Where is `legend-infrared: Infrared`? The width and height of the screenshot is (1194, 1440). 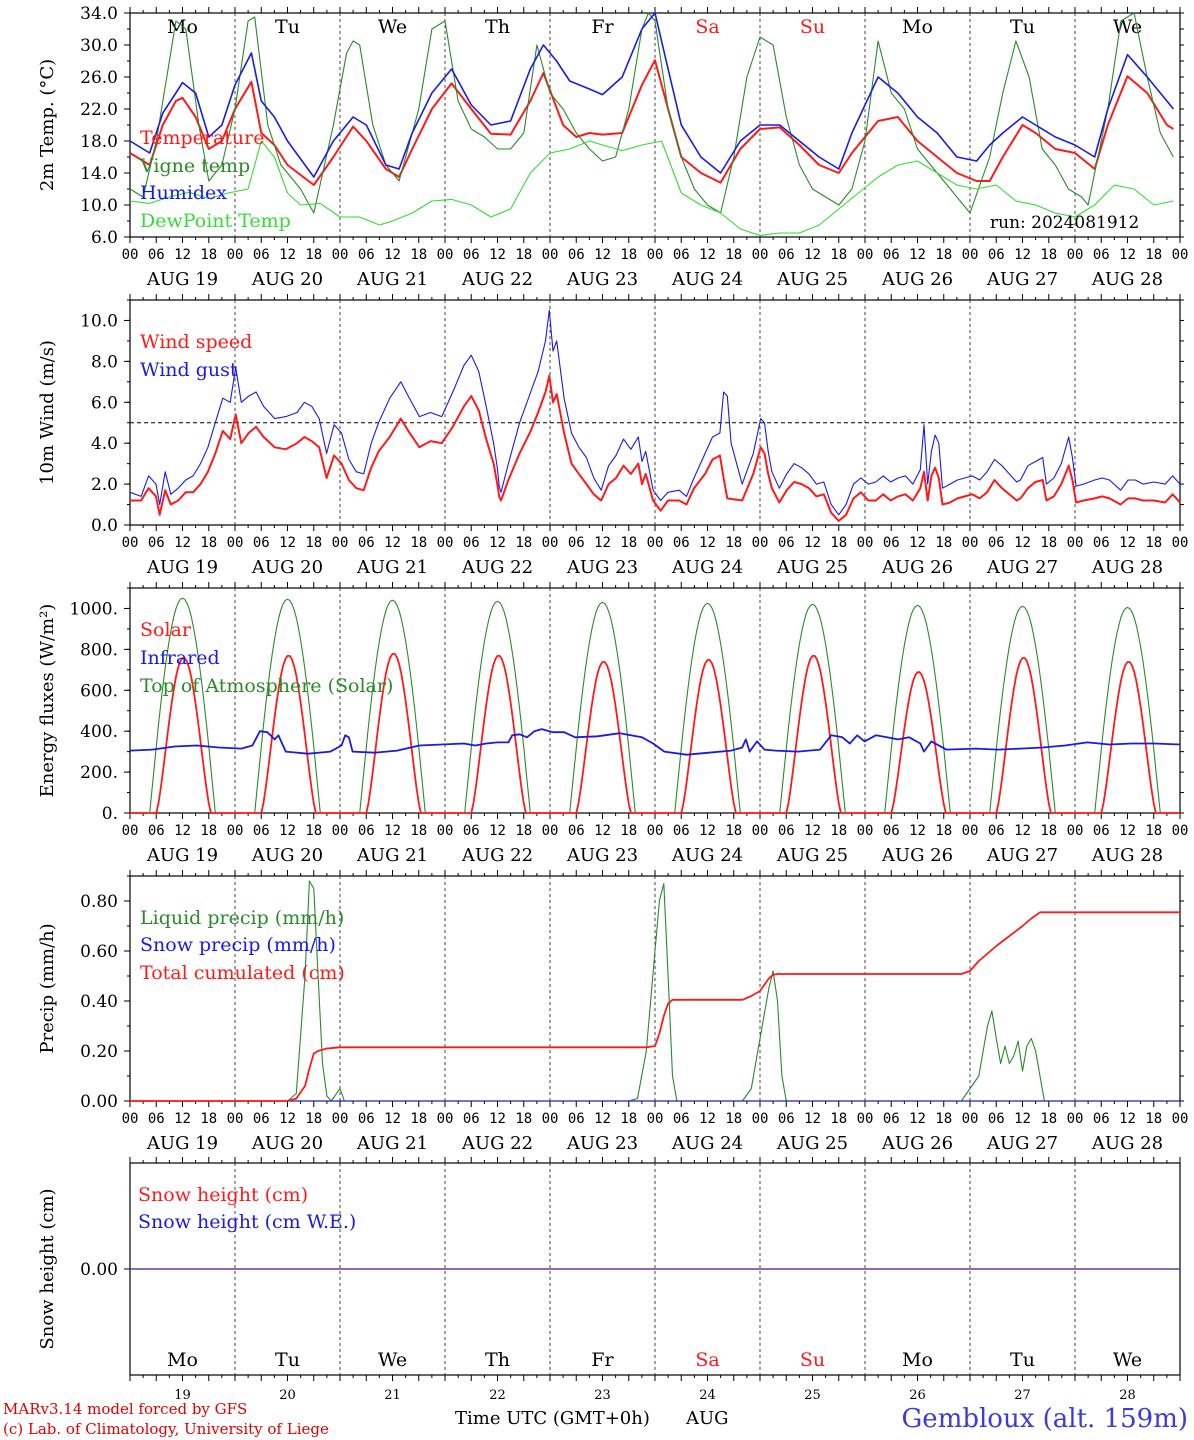
legend-infrared: Infrared is located at coordinates (180, 658).